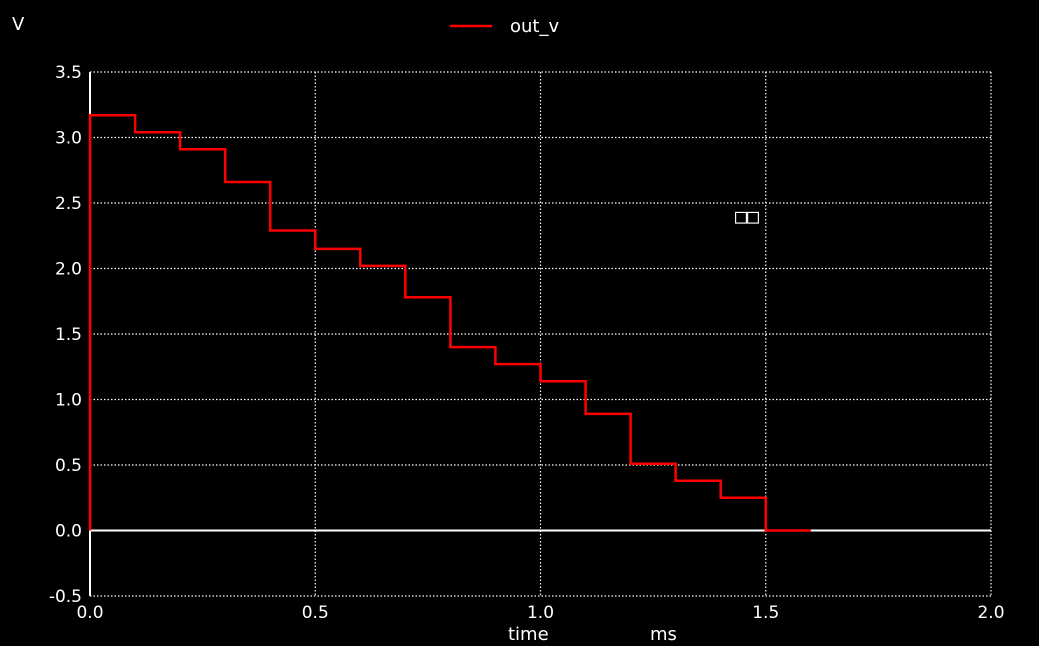 Image resolution: width=1039 pixels, height=646 pixels. Describe the element at coordinates (504, 26) in the screenshot. I see `legend: out_v` at that location.